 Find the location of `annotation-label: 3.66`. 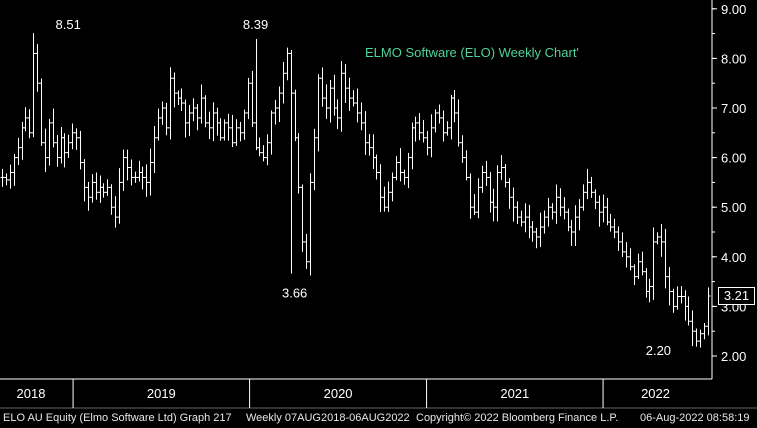

annotation-label: 3.66 is located at coordinates (294, 293).